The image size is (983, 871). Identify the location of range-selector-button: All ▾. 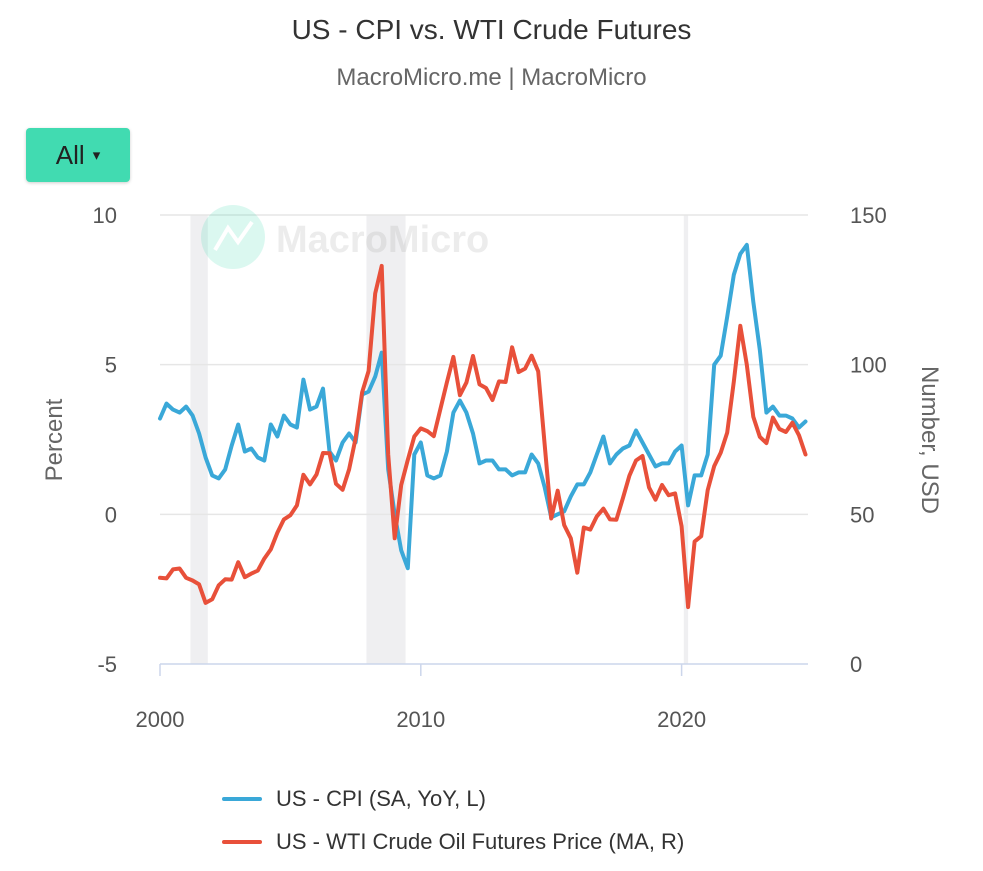
(78, 155).